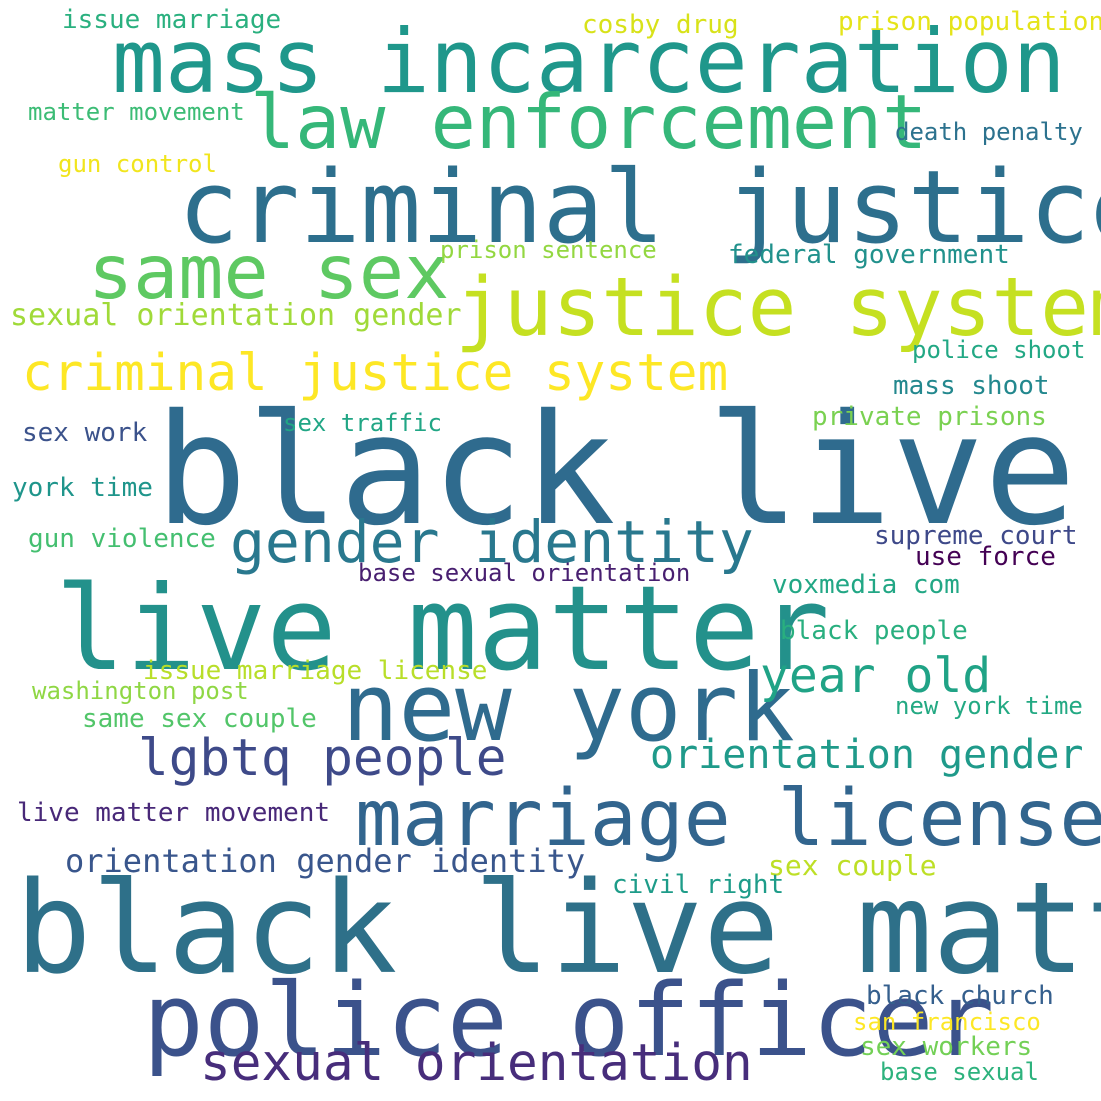  What do you see at coordinates (852, 865) in the screenshot?
I see `word: sex couple` at bounding box center [852, 865].